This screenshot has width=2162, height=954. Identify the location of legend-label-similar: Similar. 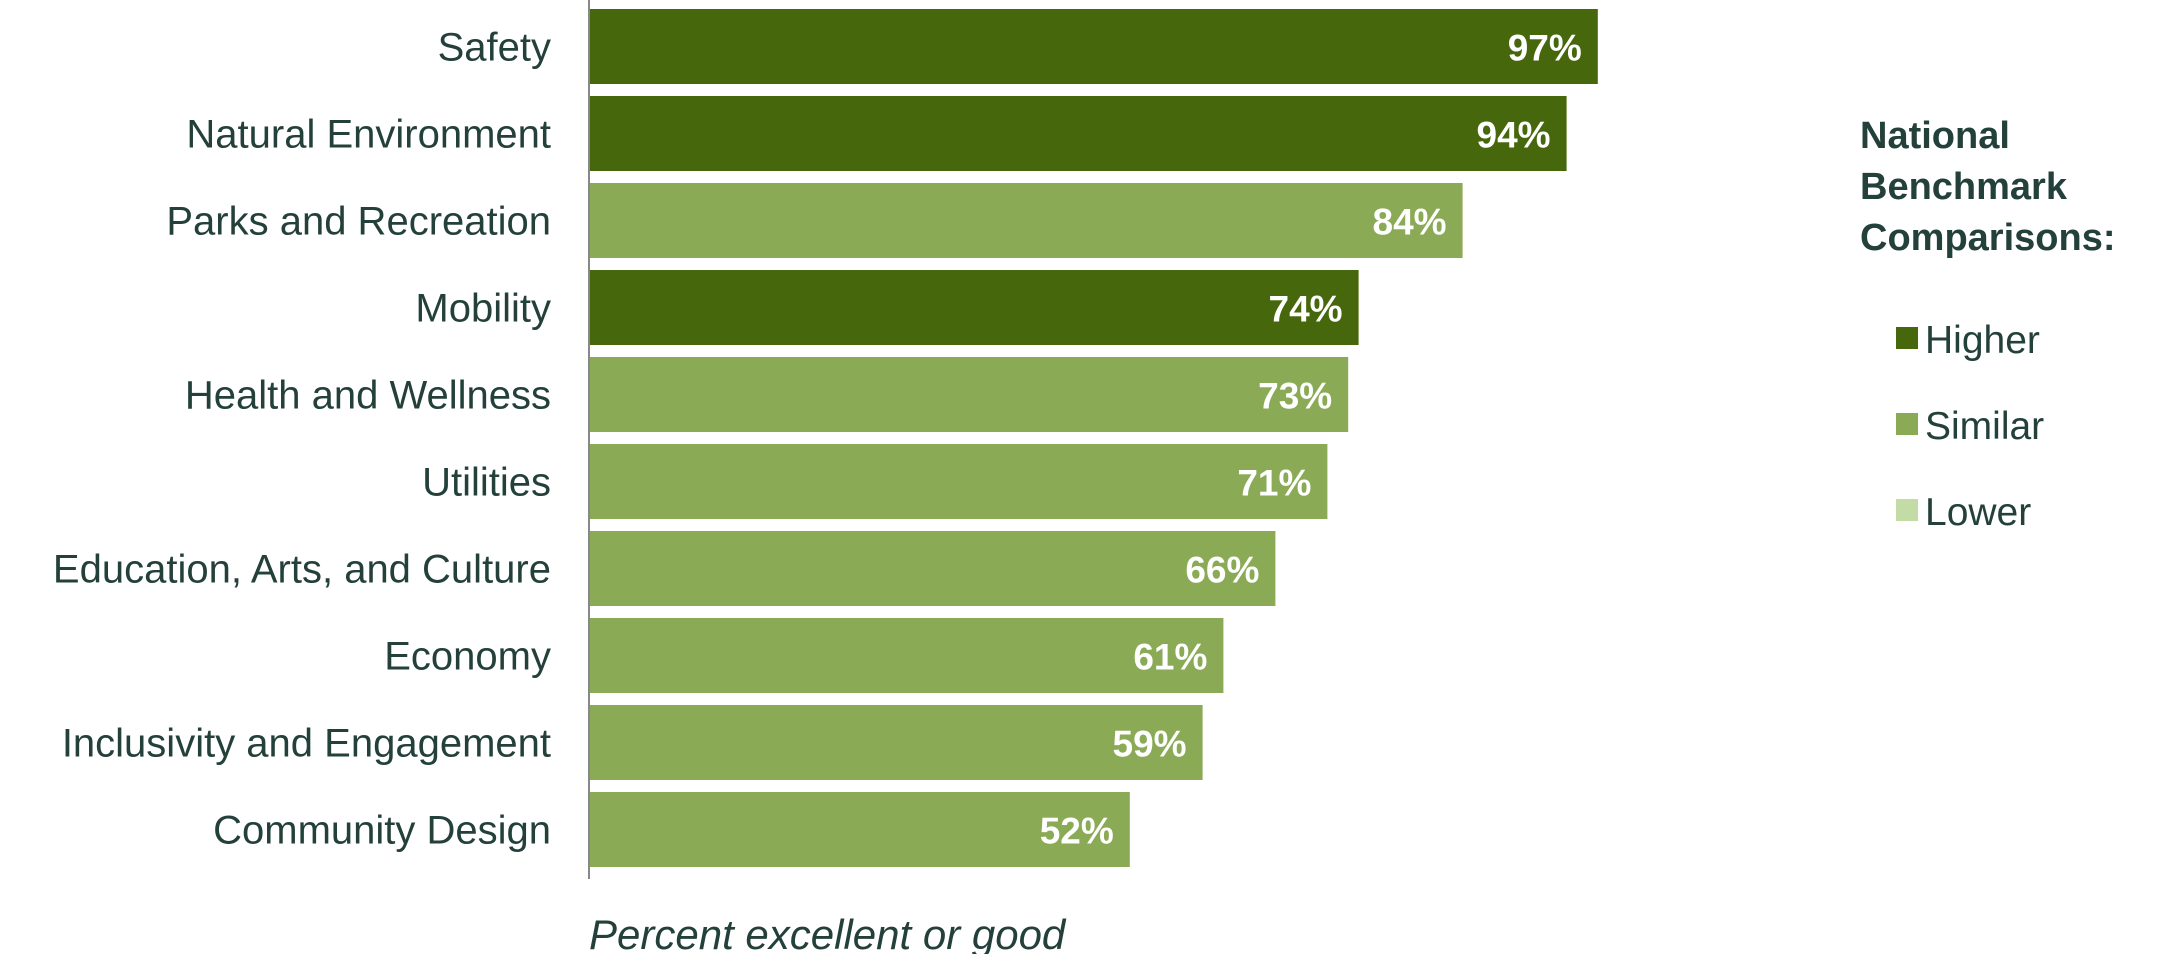
(1984, 426).